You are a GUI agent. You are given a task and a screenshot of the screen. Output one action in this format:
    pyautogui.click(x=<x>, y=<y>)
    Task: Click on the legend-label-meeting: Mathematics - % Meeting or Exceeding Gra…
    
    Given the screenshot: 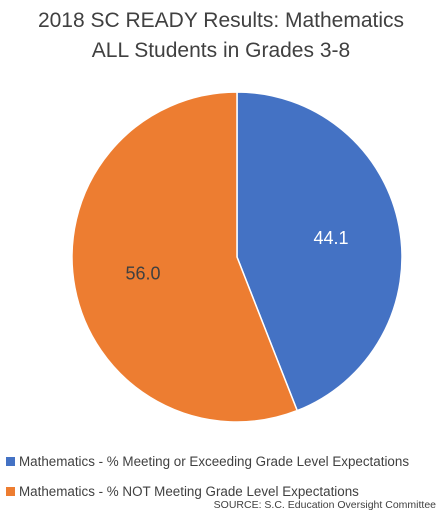 What is the action you would take?
    pyautogui.click(x=214, y=461)
    